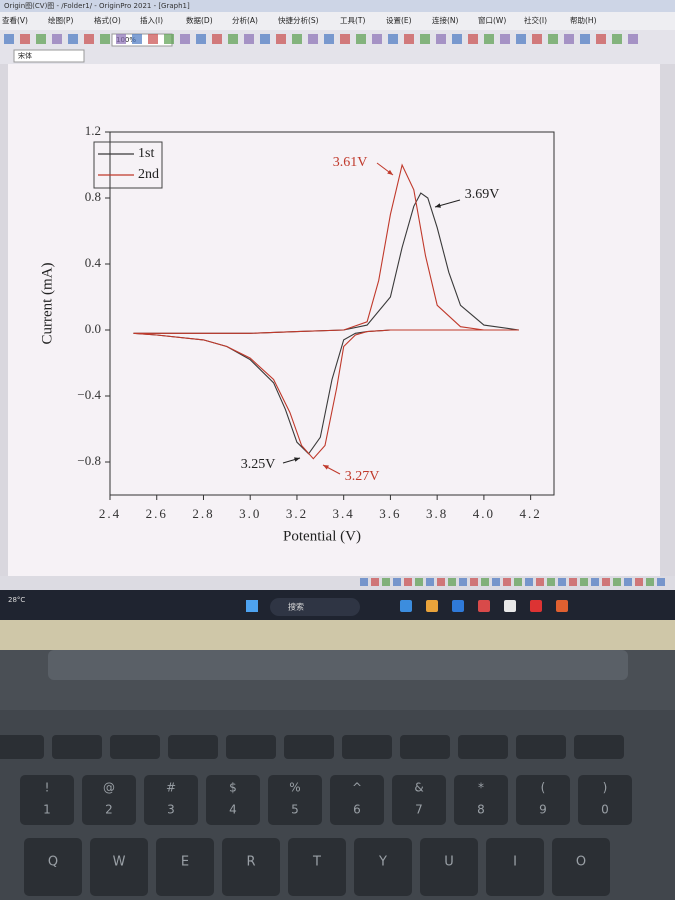  What do you see at coordinates (382, 862) in the screenshot?
I see `key-letter: Y` at bounding box center [382, 862].